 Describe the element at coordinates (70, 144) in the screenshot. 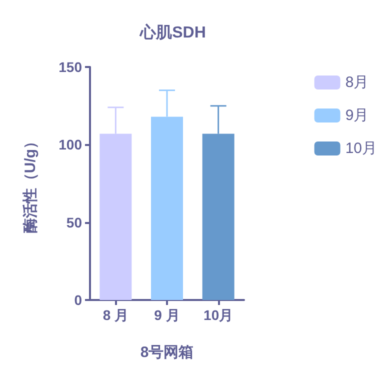

I see `y-tick-label: 100` at that location.